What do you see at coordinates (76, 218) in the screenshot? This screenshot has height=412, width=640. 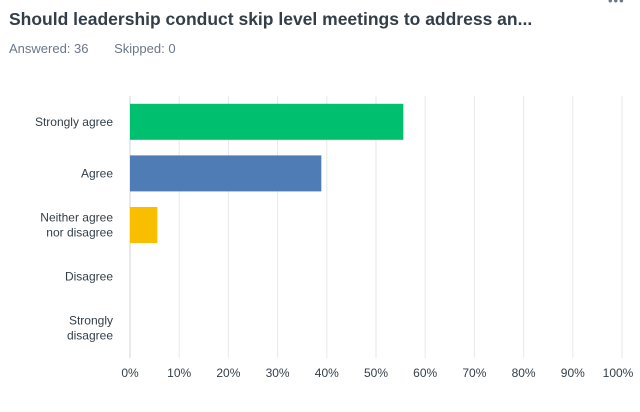 I see `category-label: Neither agree` at bounding box center [76, 218].